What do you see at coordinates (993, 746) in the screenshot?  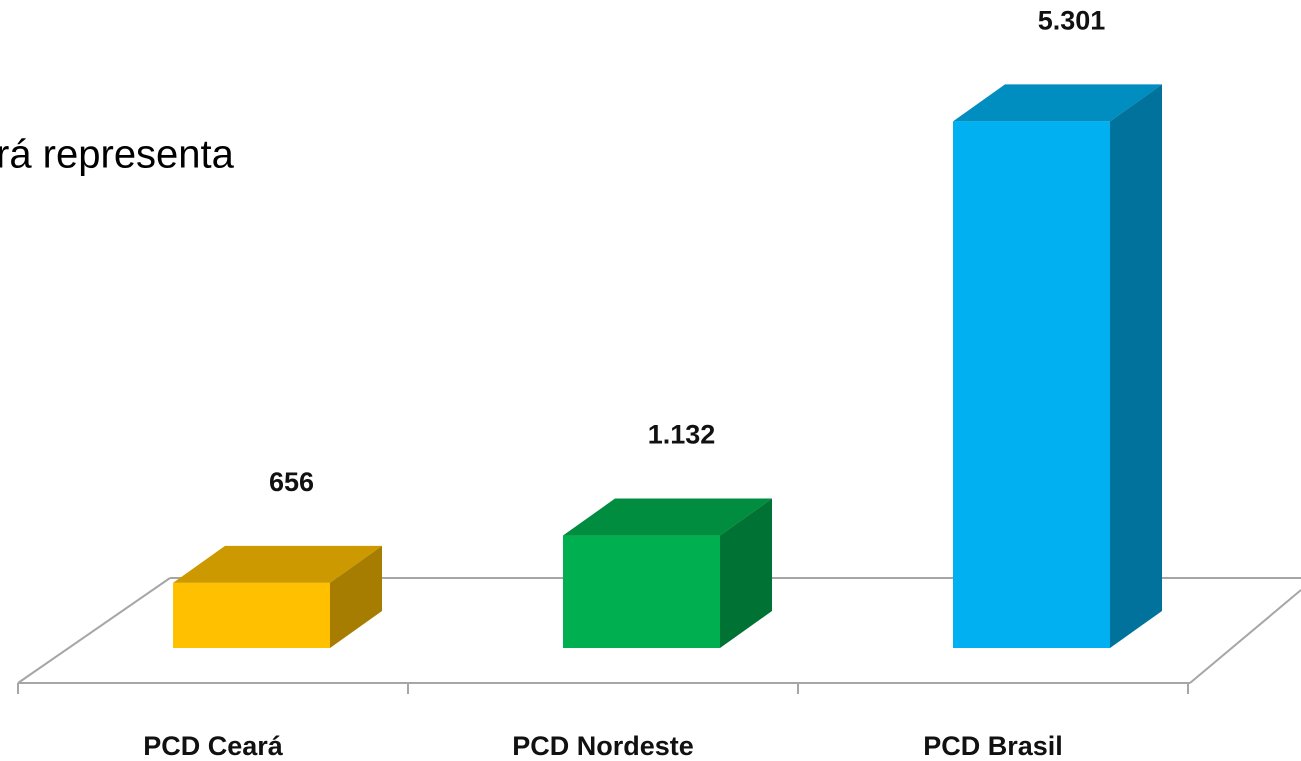 I see `x-tick-label: PCD Brasil` at bounding box center [993, 746].